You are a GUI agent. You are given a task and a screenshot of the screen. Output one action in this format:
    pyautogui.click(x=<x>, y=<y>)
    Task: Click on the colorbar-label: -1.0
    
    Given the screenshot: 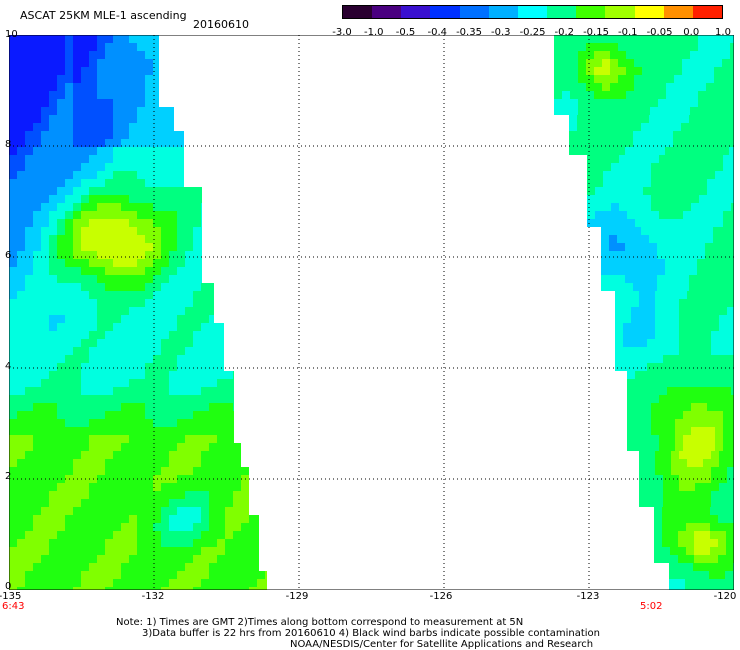 What is the action you would take?
    pyautogui.click(x=373, y=32)
    